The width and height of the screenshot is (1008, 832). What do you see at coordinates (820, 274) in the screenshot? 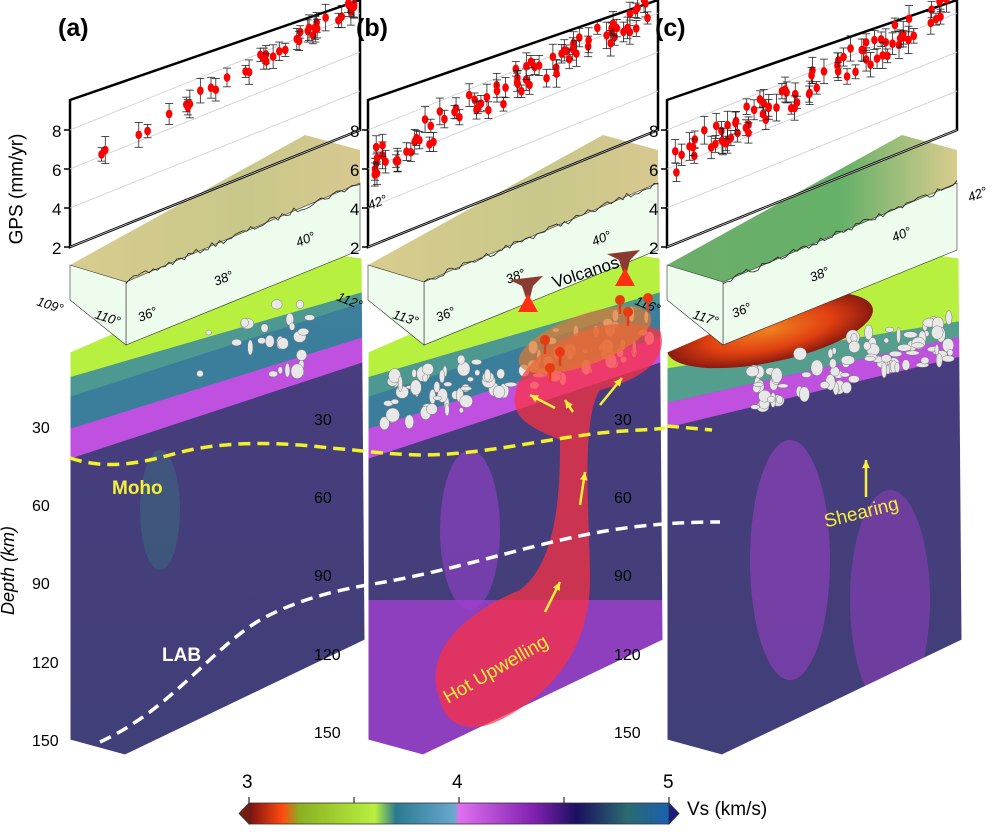
I see `geo-label: 38°` at bounding box center [820, 274].